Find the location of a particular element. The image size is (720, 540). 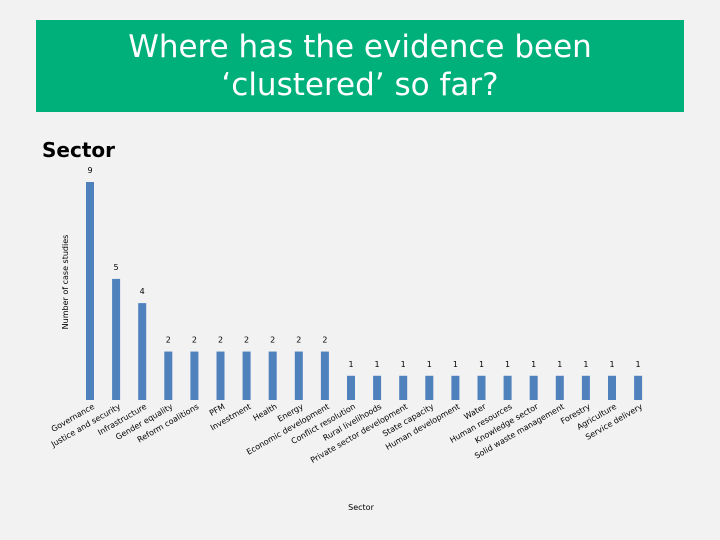

x-axis-label: Sector is located at coordinates (361, 507).